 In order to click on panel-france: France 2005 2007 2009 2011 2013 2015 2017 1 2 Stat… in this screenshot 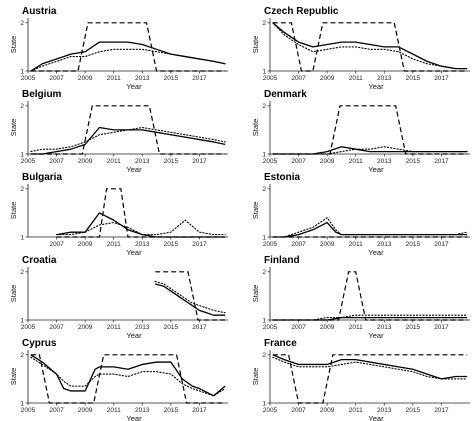, I will do `click(360, 379)`.